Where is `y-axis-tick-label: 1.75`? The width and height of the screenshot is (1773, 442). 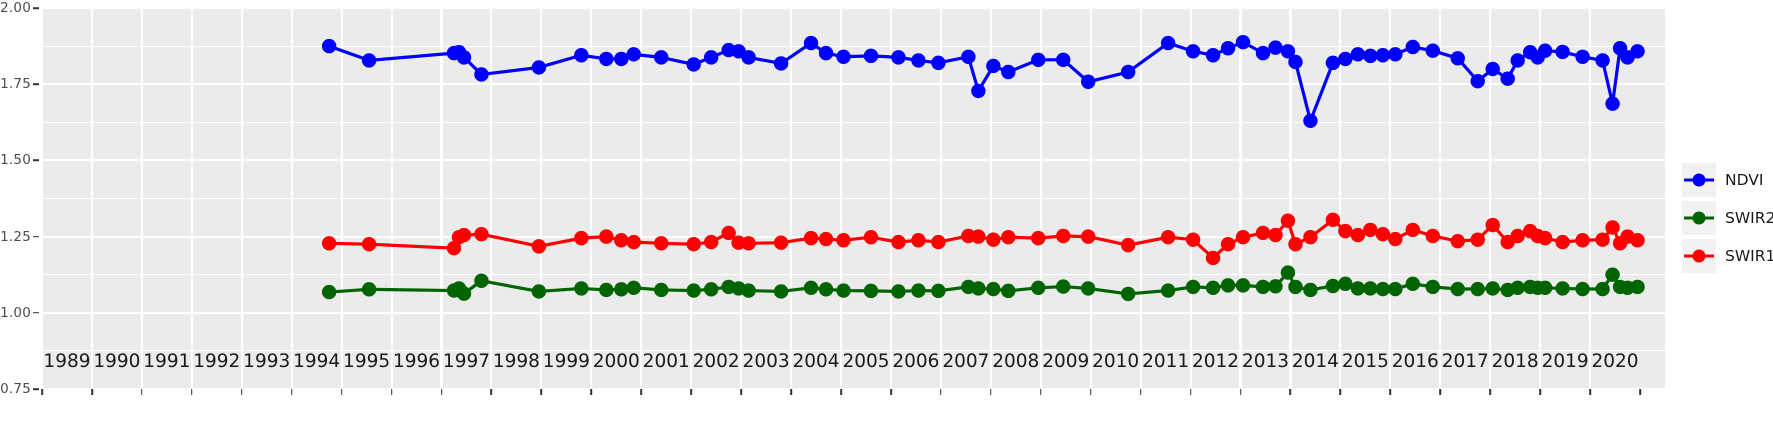 y-axis-tick-label: 1.75 is located at coordinates (15, 84).